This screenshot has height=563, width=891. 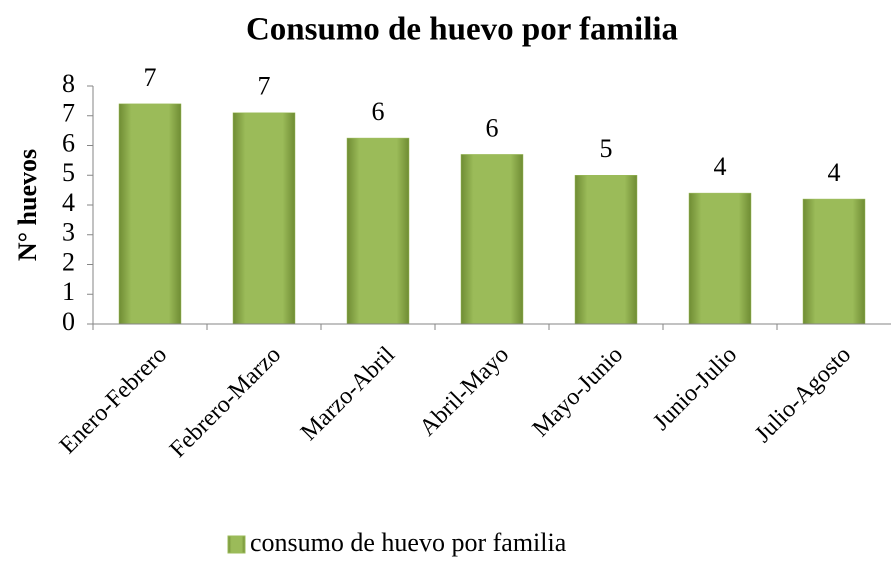 I want to click on legend-label: consumo de huevo por familia, so click(x=408, y=542).